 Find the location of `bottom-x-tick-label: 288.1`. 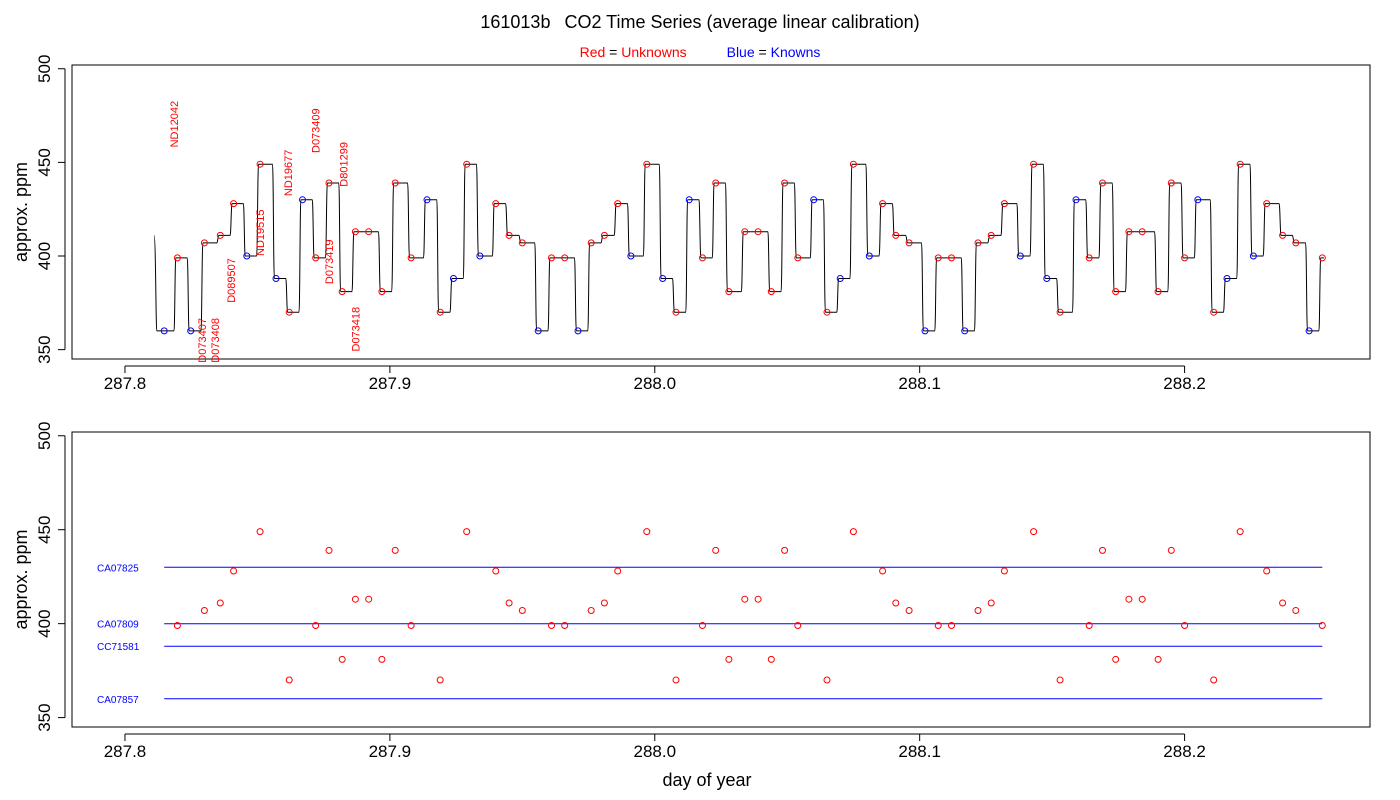

bottom-x-tick-label: 288.1 is located at coordinates (919, 751).